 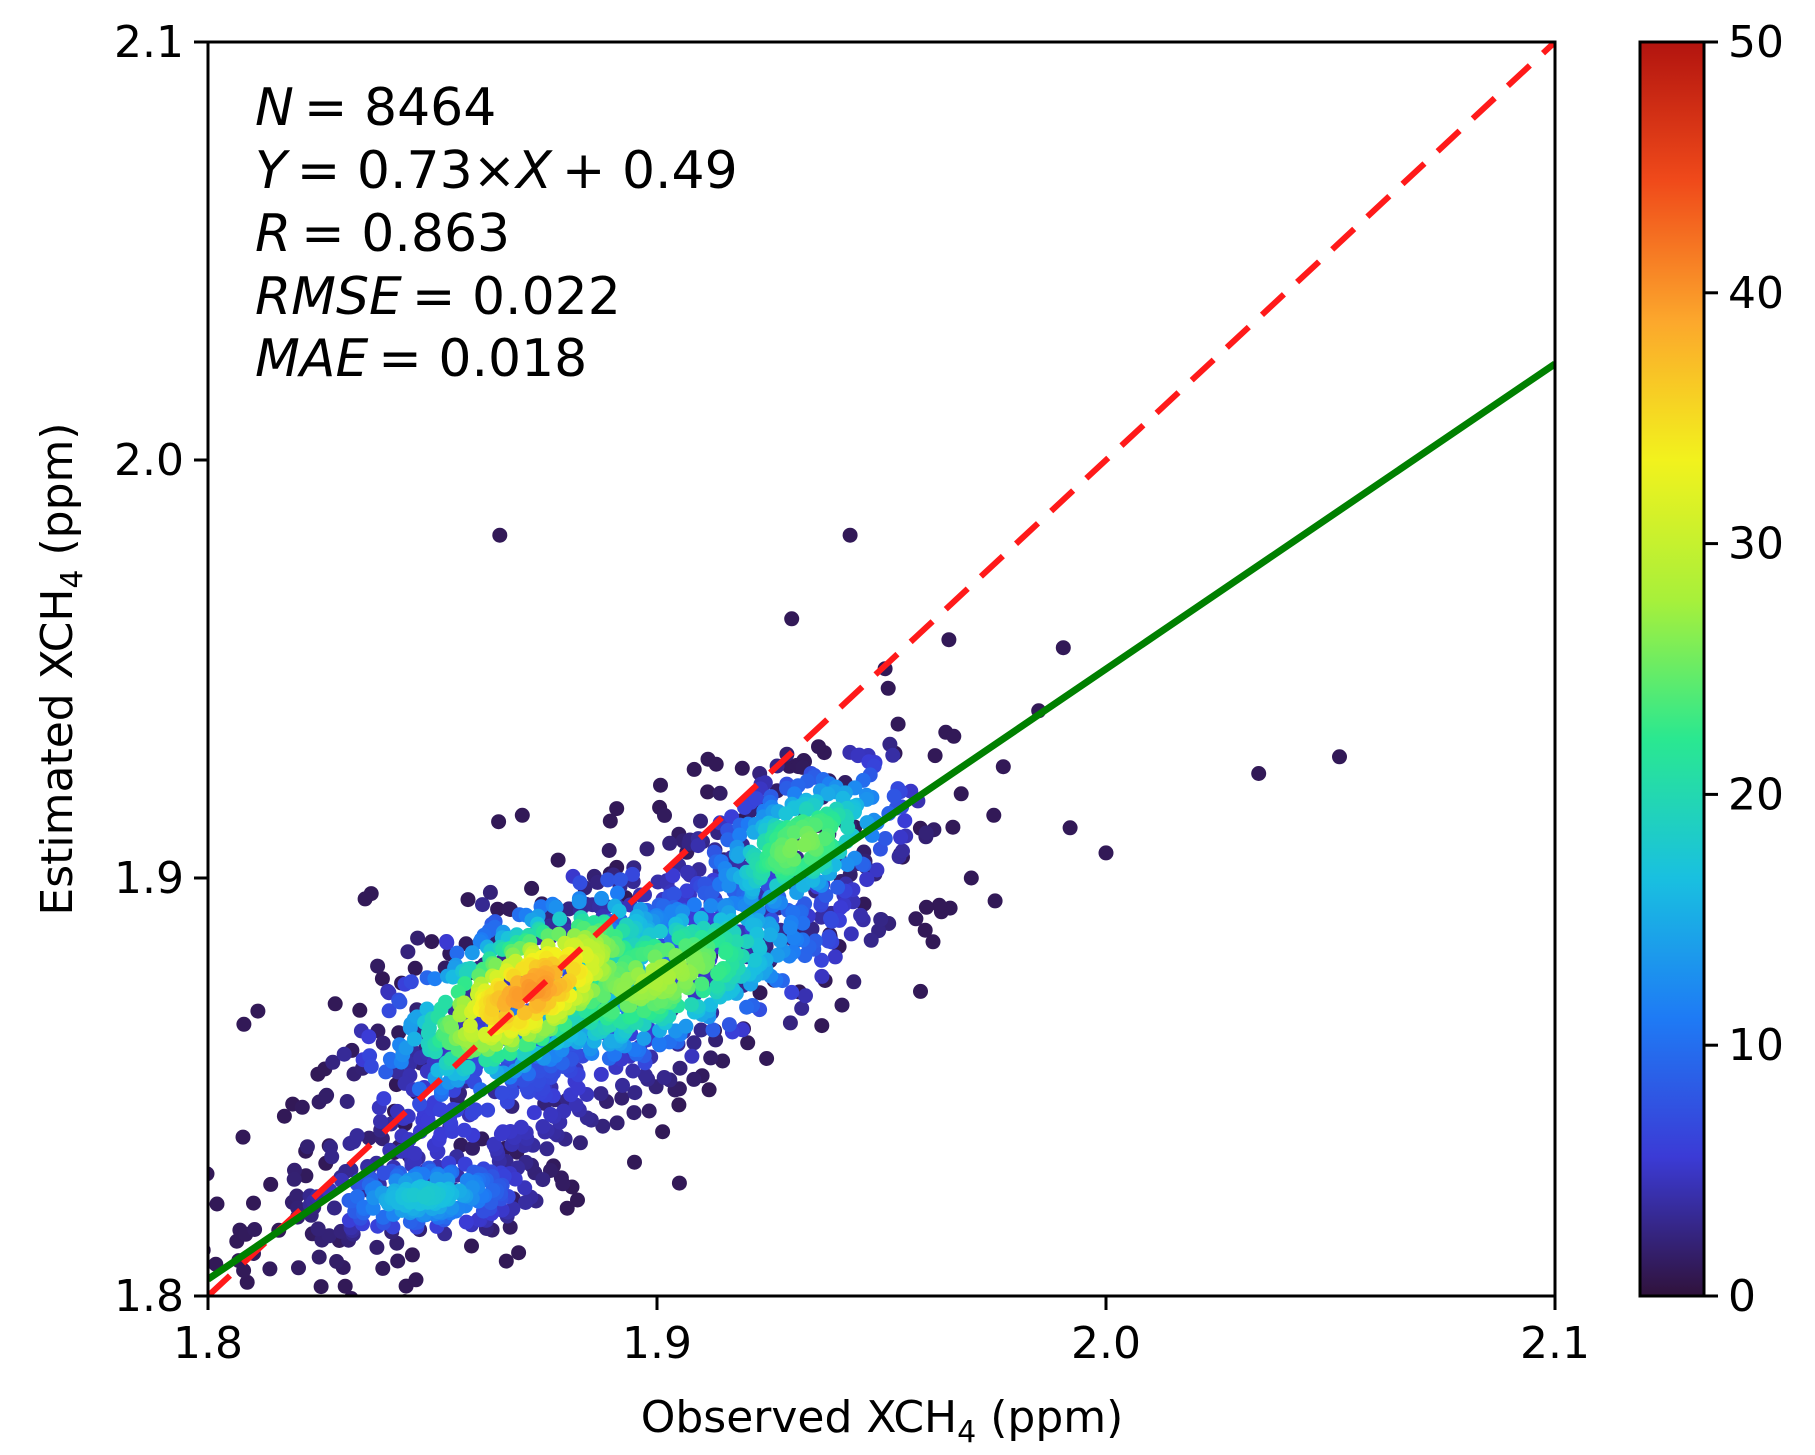 What do you see at coordinates (1756, 1045) in the screenshot?
I see `colorbar-tick-label: 10` at bounding box center [1756, 1045].